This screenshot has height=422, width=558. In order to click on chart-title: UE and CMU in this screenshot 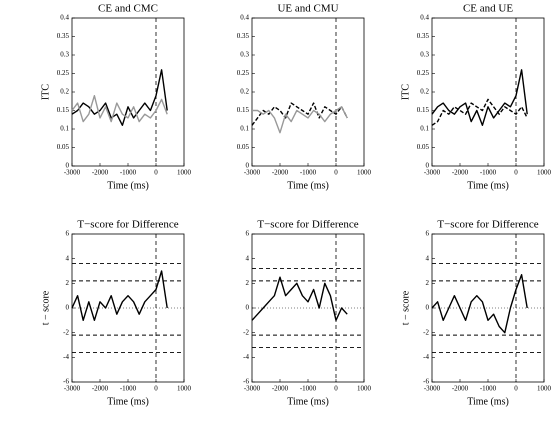, I will do `click(307, 9)`.